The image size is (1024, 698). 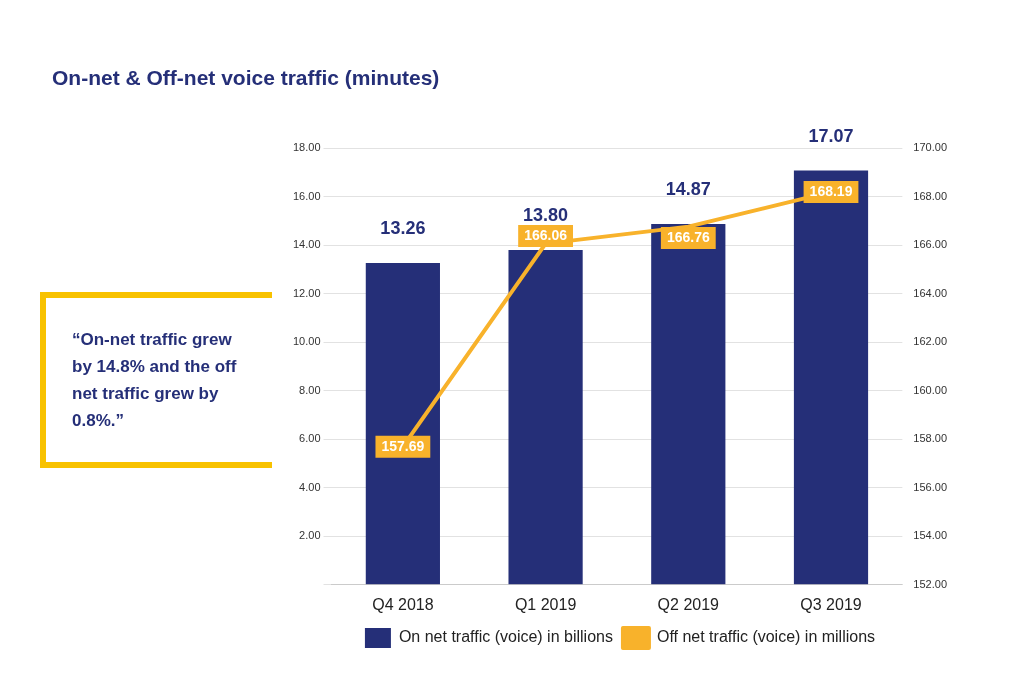 I want to click on y2-tick-label: 162.00, so click(x=930, y=341).